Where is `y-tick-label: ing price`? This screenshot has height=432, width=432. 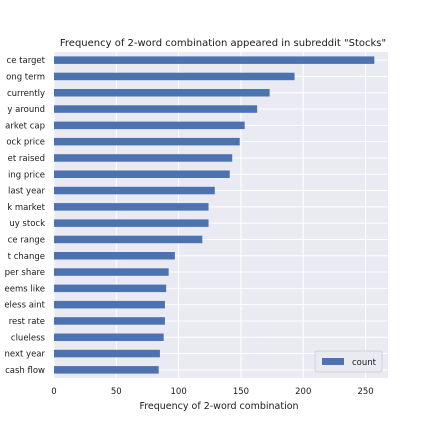
y-tick-label: ing price is located at coordinates (26, 175).